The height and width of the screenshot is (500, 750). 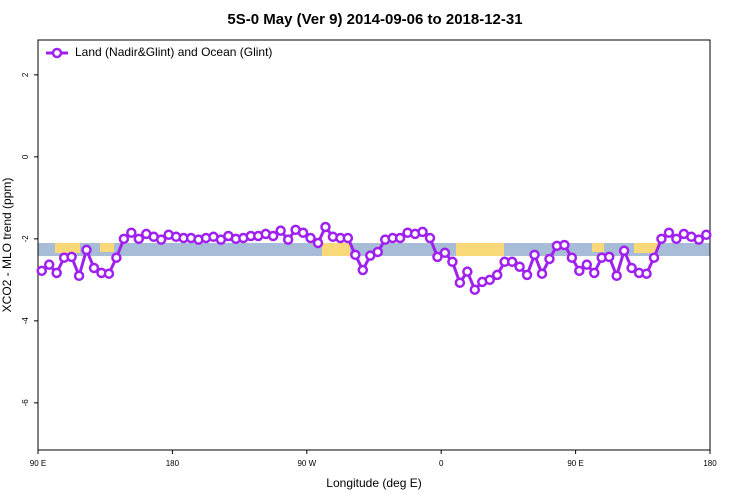 I want to click on y-tick-label: 2, so click(x=25, y=74).